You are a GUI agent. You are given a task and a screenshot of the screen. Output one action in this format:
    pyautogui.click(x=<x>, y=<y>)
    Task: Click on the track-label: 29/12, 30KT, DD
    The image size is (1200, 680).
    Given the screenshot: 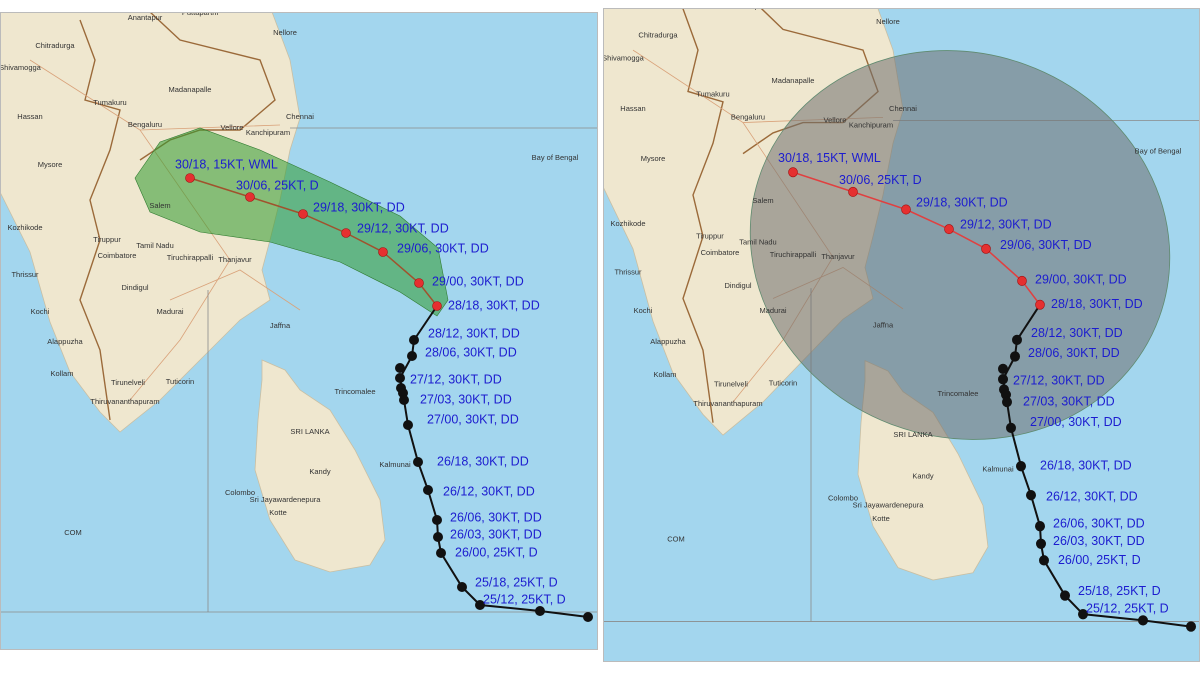 What is the action you would take?
    pyautogui.click(x=1006, y=223)
    